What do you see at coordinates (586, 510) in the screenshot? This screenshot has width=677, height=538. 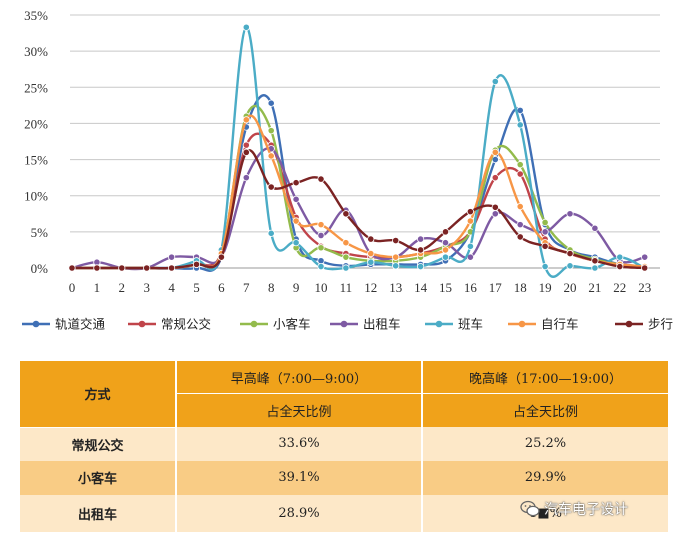 I see `watermark-text: 汽车电子设计` at bounding box center [586, 510].